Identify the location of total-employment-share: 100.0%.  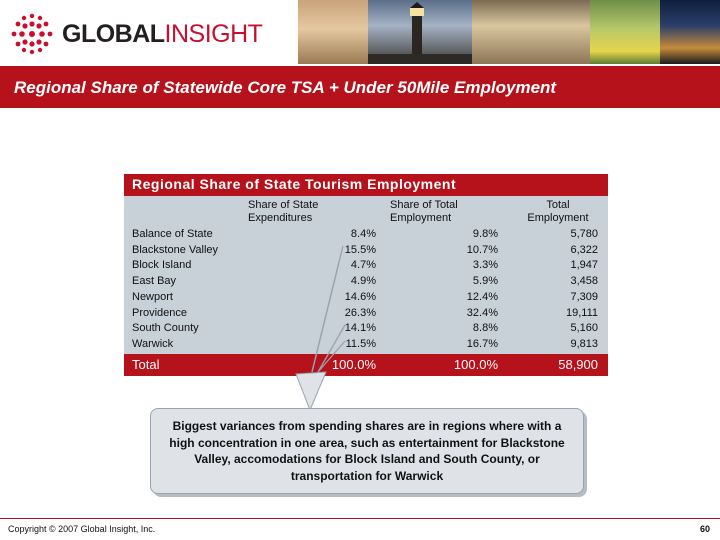
(475, 364).